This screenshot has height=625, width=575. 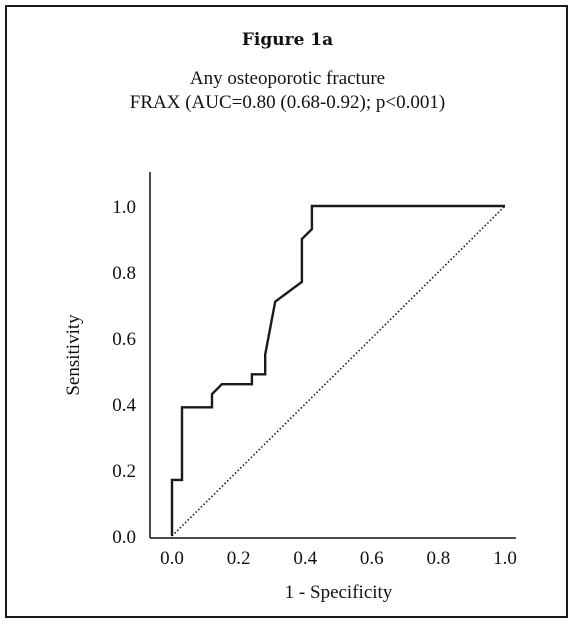 What do you see at coordinates (287, 40) in the screenshot?
I see `figure-label: Figure 1a` at bounding box center [287, 40].